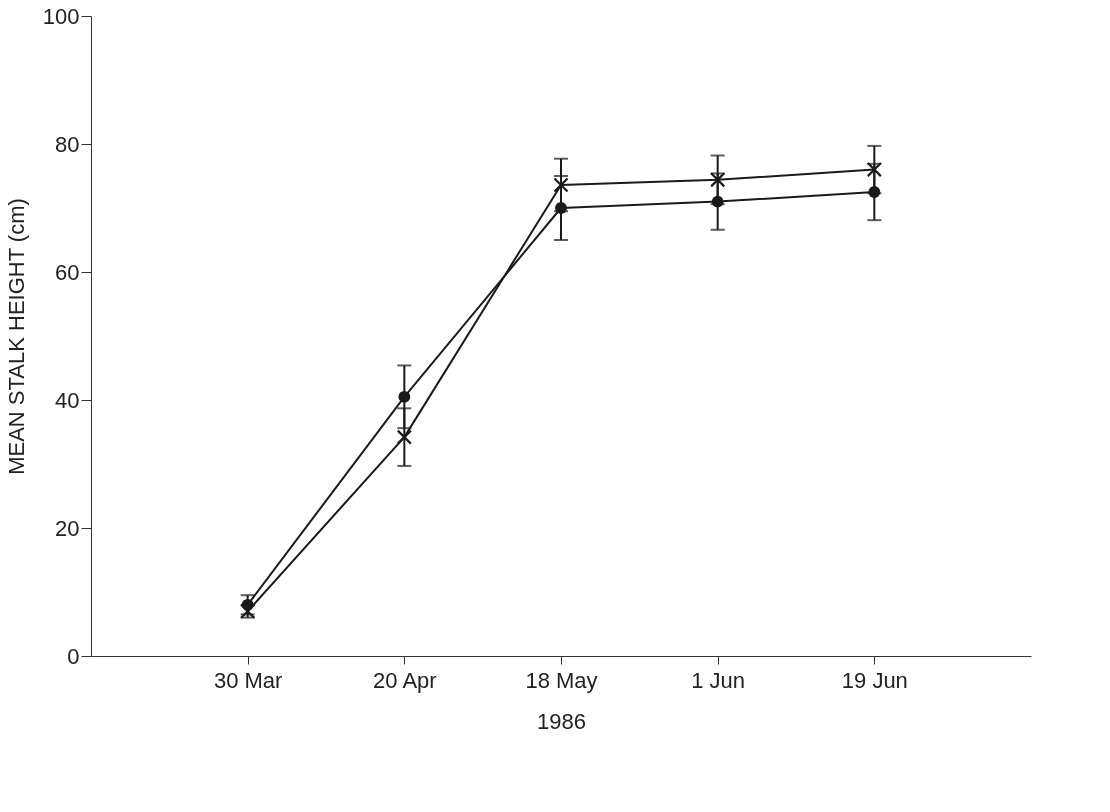 This screenshot has height=812, width=1110. I want to click on x-tick-label: 1 Jun, so click(718, 680).